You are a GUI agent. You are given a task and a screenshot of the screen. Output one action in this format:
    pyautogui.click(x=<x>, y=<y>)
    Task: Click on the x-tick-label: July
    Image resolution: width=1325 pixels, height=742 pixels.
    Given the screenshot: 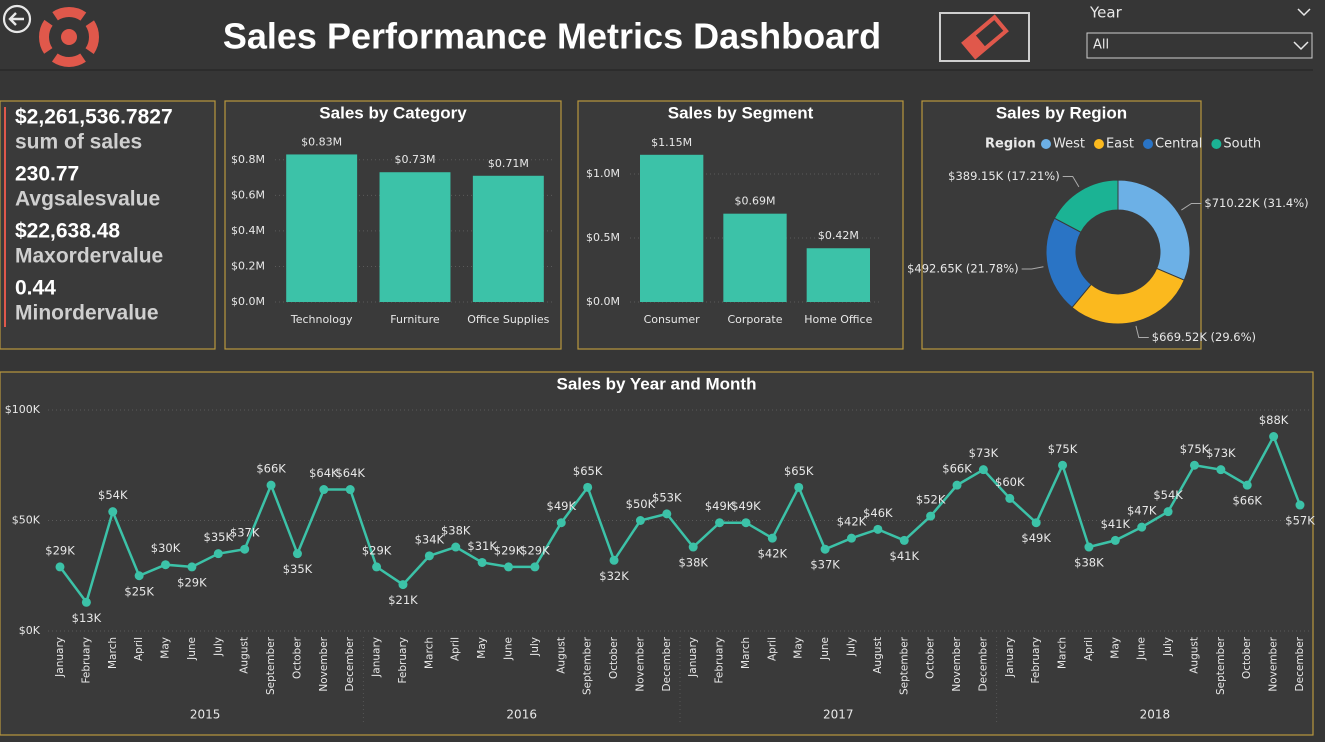 What is the action you would take?
    pyautogui.click(x=535, y=647)
    